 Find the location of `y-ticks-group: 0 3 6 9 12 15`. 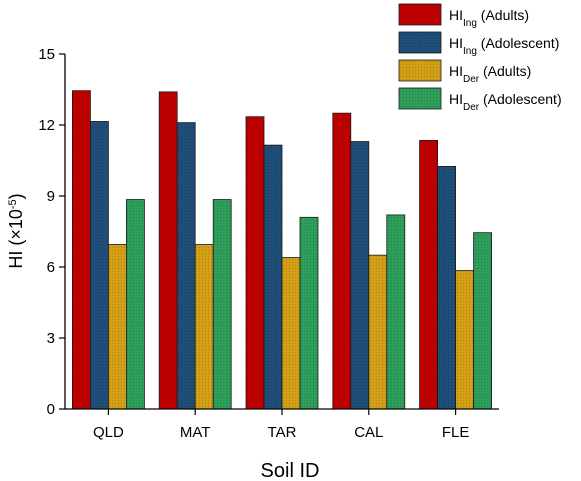

y-ticks-group: 0 3 6 9 12 15 is located at coordinates (51, 232).